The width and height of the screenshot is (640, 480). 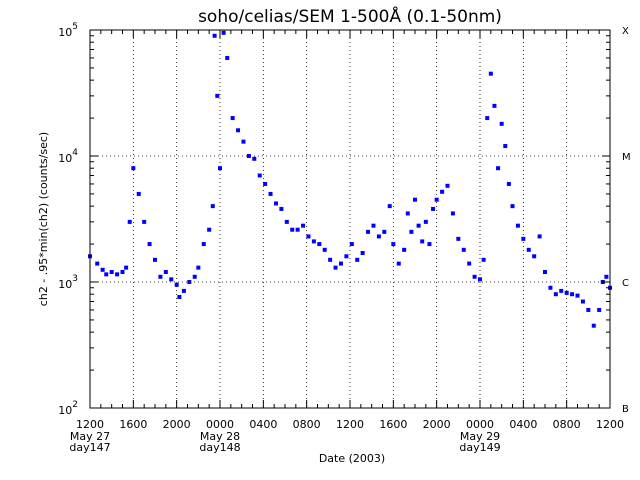 I want to click on flare-class-label: C, so click(x=625, y=283).